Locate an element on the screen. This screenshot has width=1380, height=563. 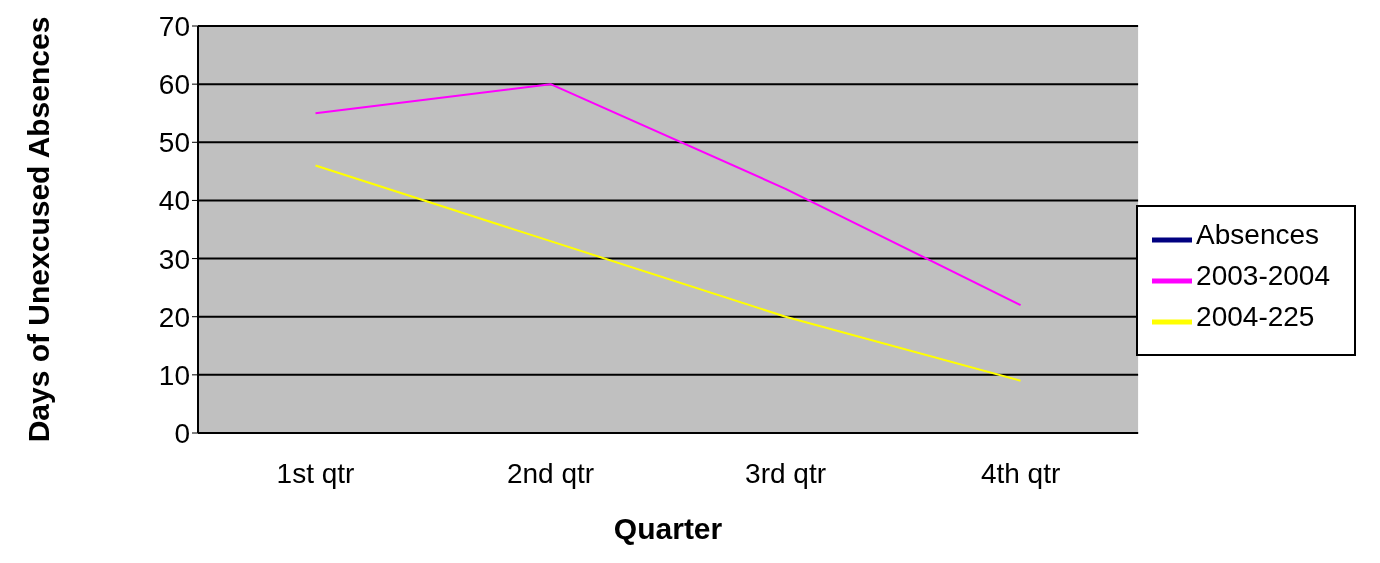
y-tick-label: 0 is located at coordinates (182, 433).